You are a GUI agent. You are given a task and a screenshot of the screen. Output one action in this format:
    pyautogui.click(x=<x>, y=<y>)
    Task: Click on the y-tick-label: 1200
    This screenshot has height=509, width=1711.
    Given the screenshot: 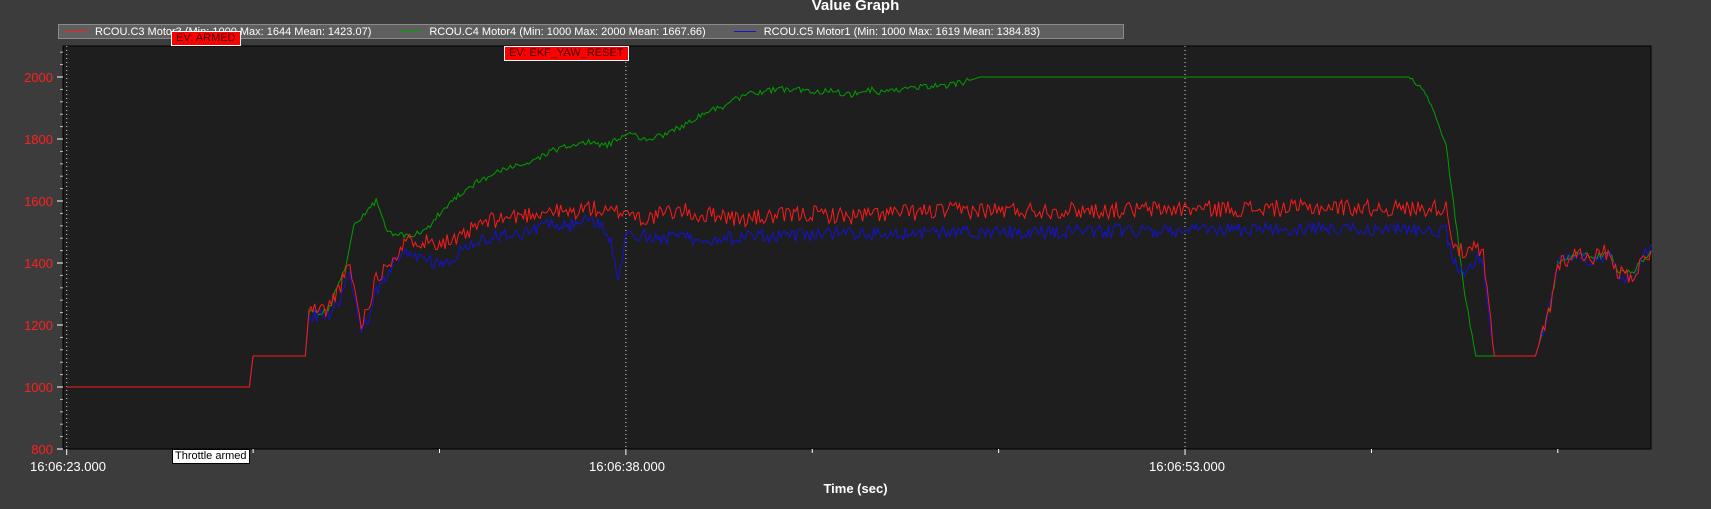 What is the action you would take?
    pyautogui.click(x=38, y=325)
    